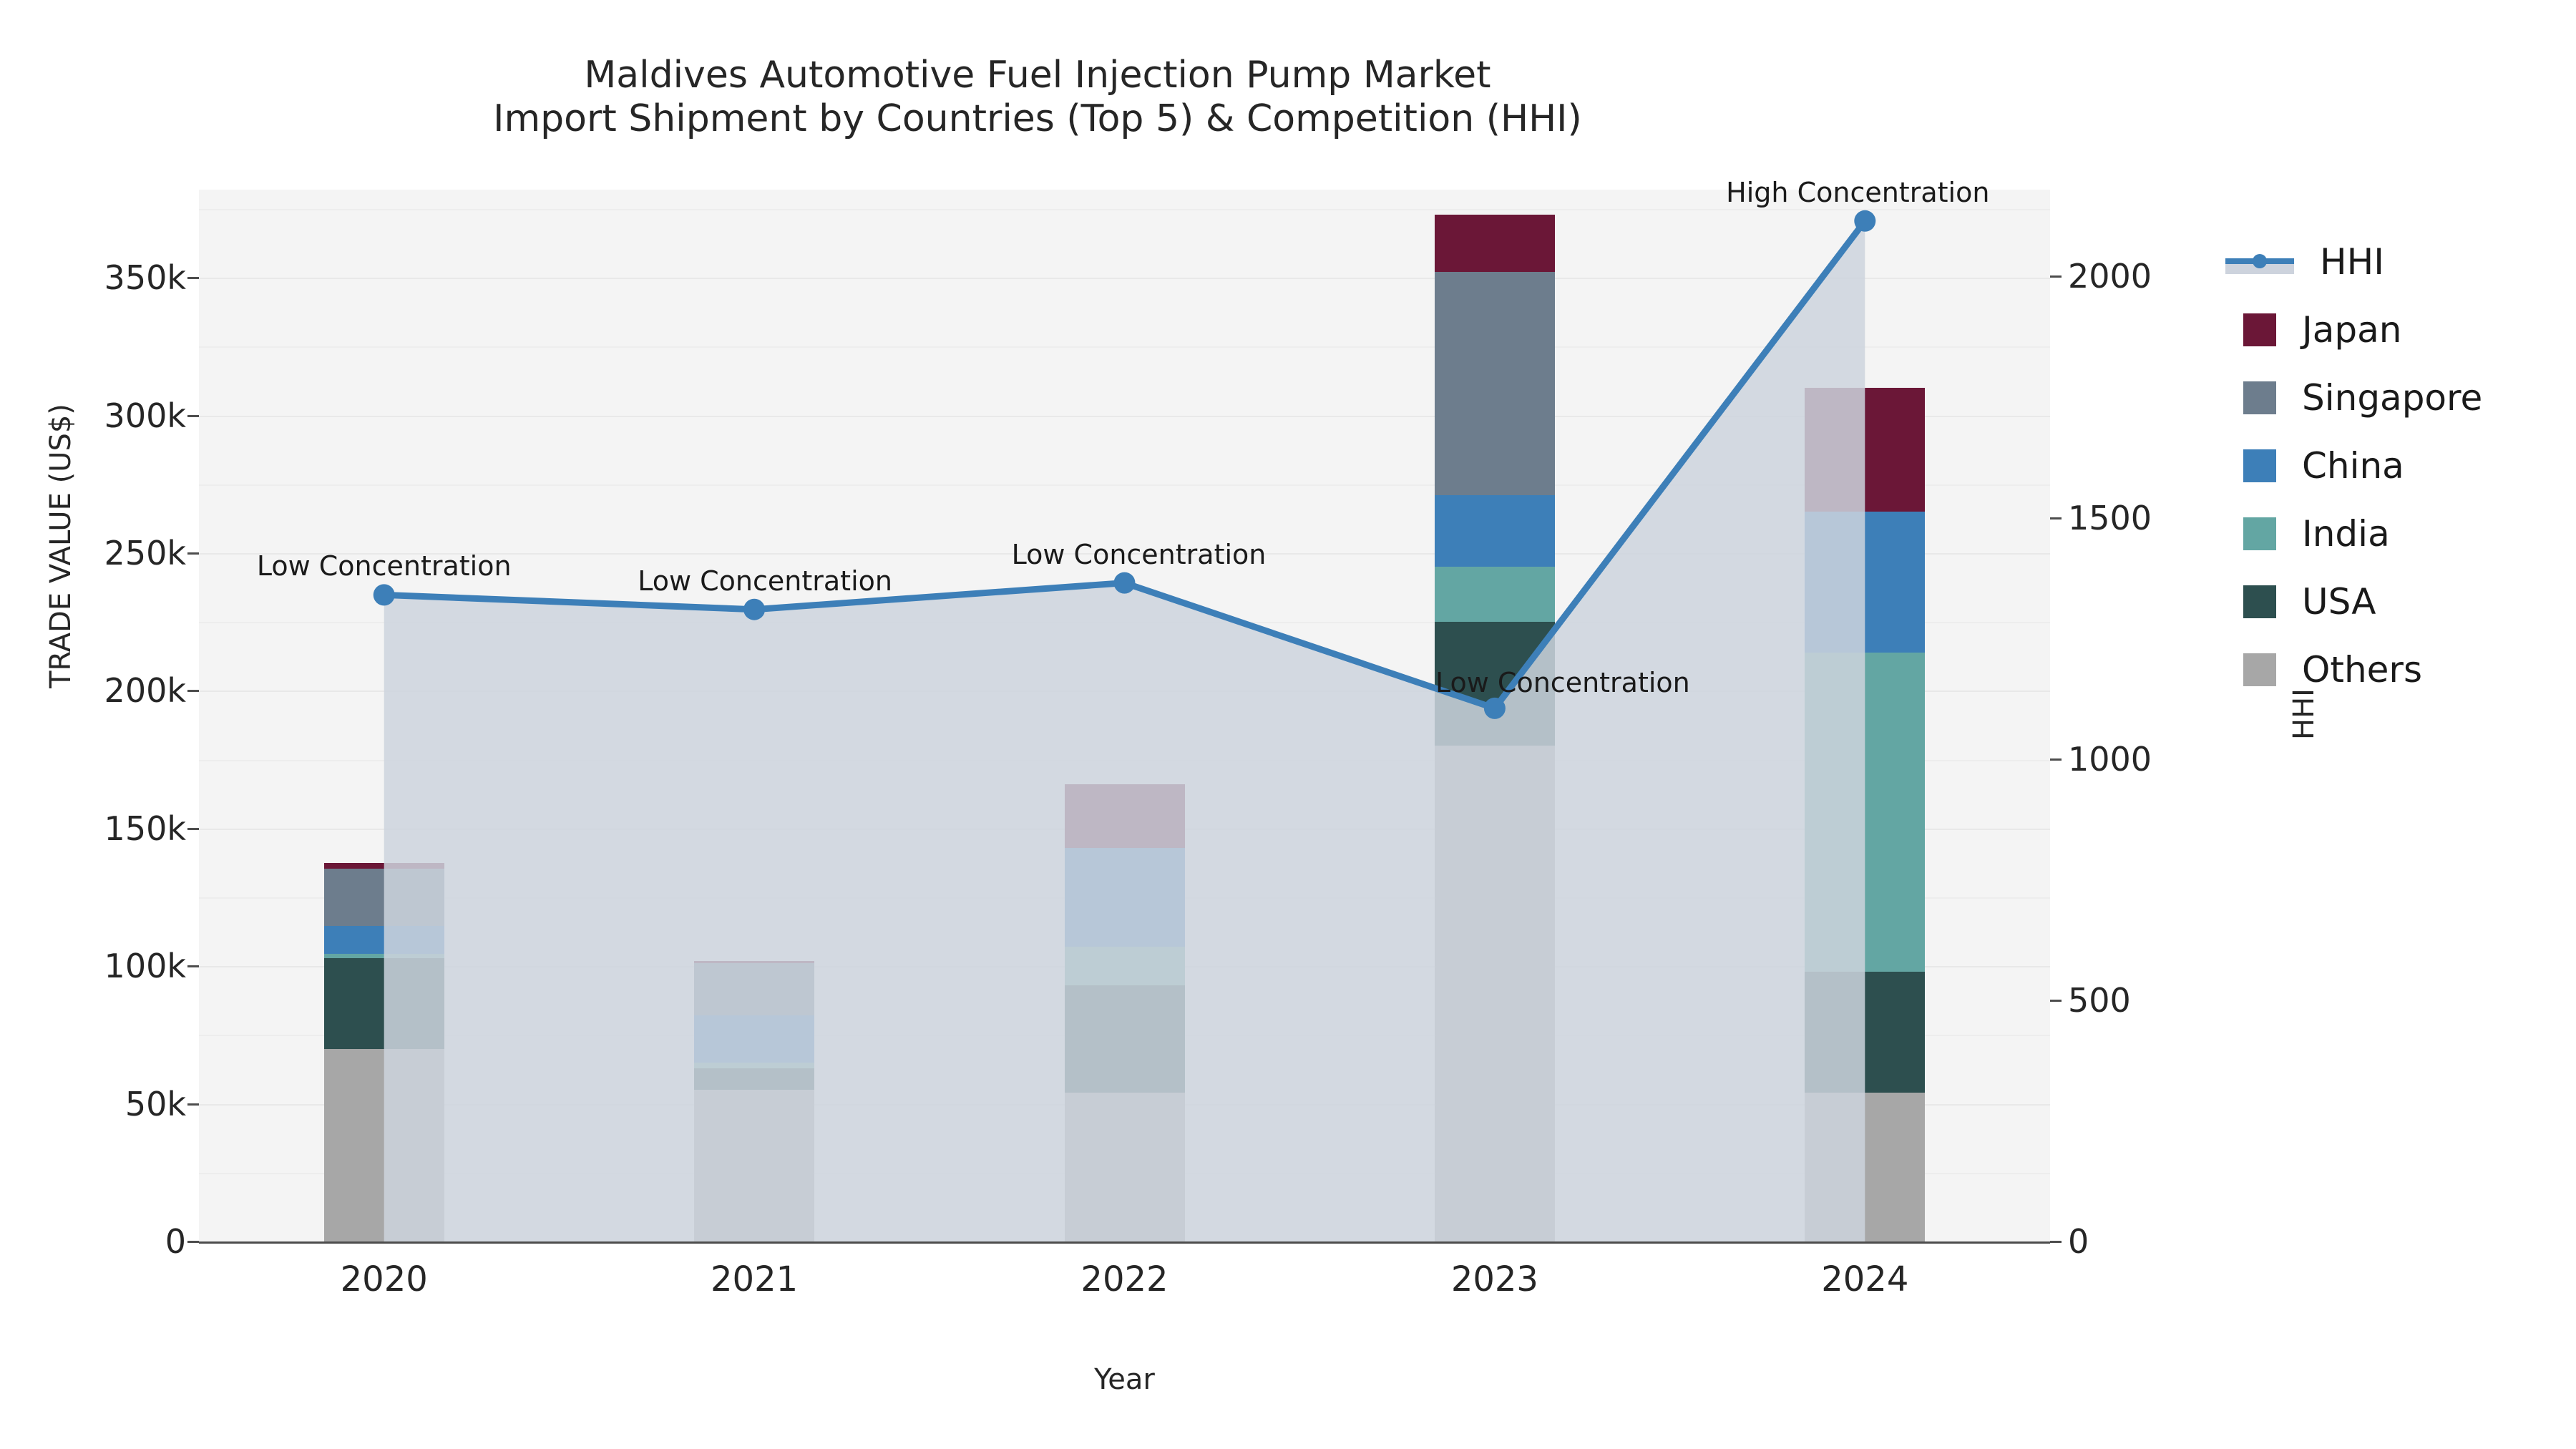 This screenshot has width=2576, height=1449. Describe the element at coordinates (754, 989) in the screenshot. I see `bar-segment-singapore-2021` at that location.